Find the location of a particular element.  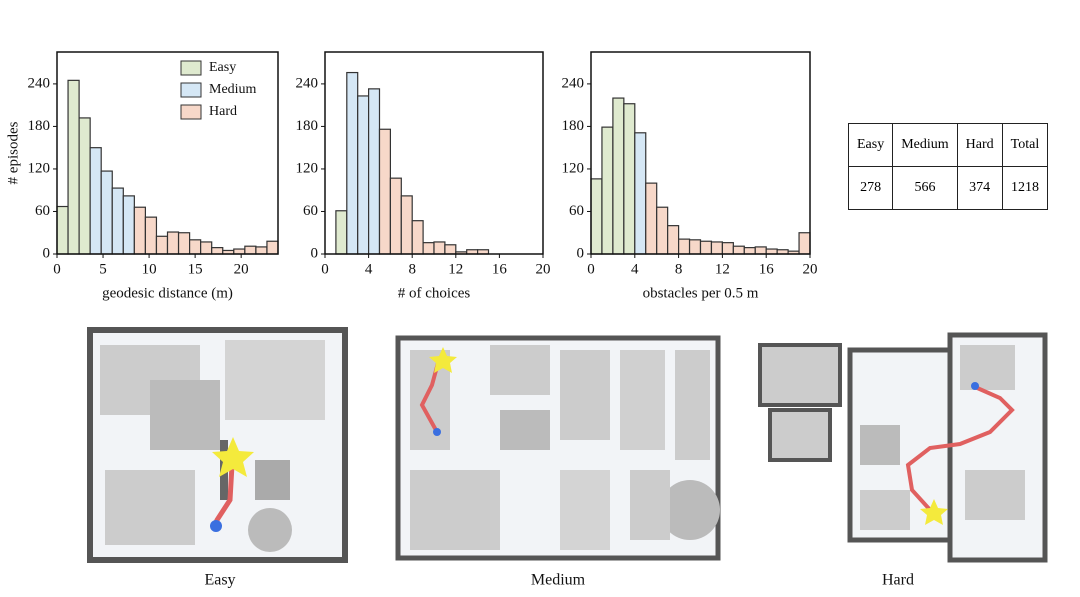

legend-label: Easy is located at coordinates (222, 67).